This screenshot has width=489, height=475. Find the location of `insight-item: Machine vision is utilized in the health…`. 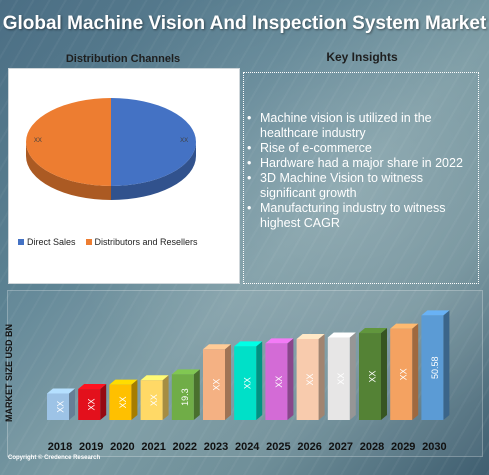

insight-item: Machine vision is utilized in the health… is located at coordinates (360, 126).